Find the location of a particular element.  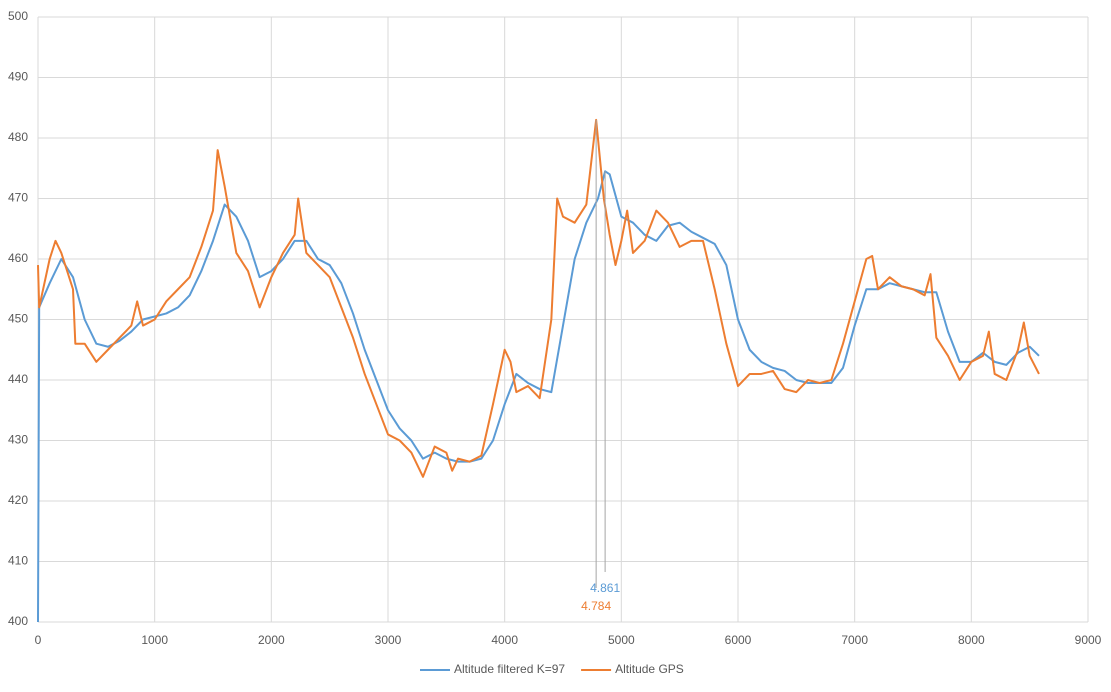

y-tick-label: 440 is located at coordinates (18, 379).